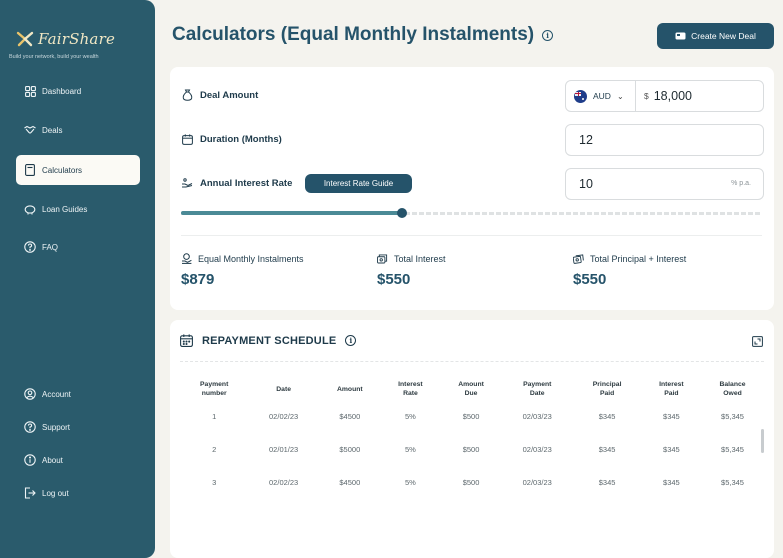 Image resolution: width=783 pixels, height=558 pixels. Describe the element at coordinates (607, 384) in the screenshot. I see `column-header-text: Principal` at that location.